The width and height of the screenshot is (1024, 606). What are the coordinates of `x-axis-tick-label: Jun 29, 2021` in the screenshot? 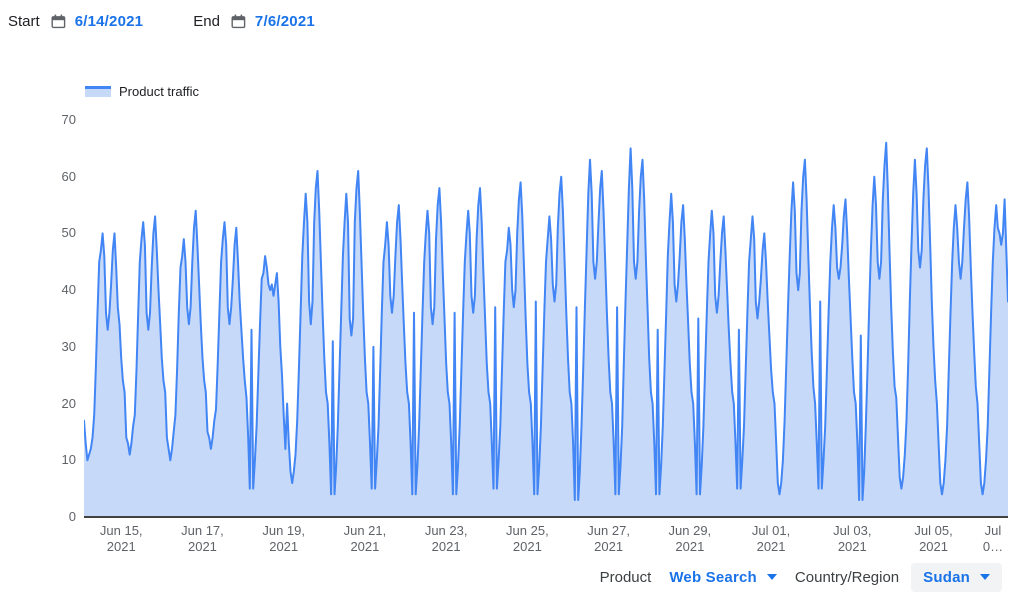 It's located at (690, 538).